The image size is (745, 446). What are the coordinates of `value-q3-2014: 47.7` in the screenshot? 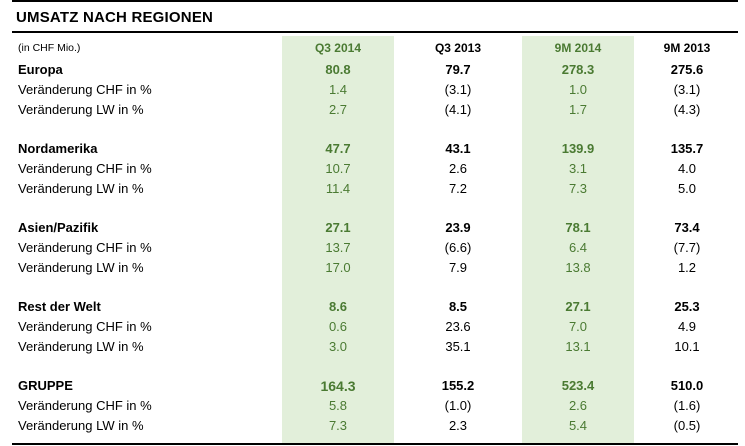 It's located at (338, 148).